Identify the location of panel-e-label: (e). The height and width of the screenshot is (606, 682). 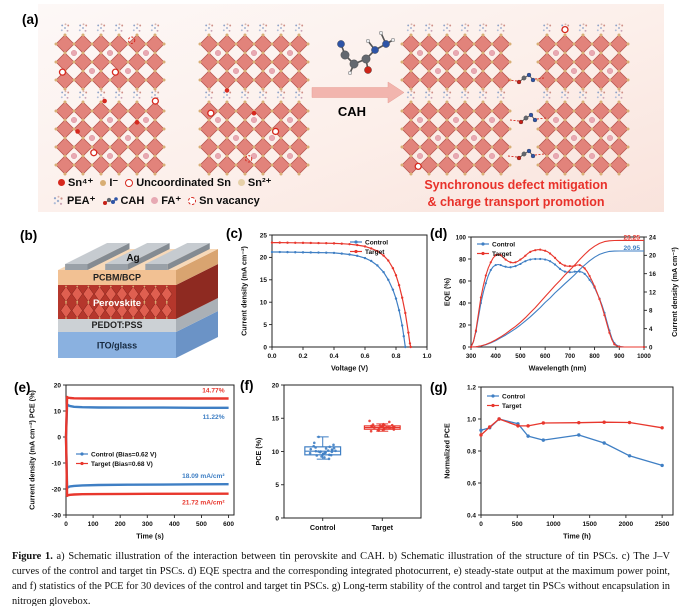
(22, 387).